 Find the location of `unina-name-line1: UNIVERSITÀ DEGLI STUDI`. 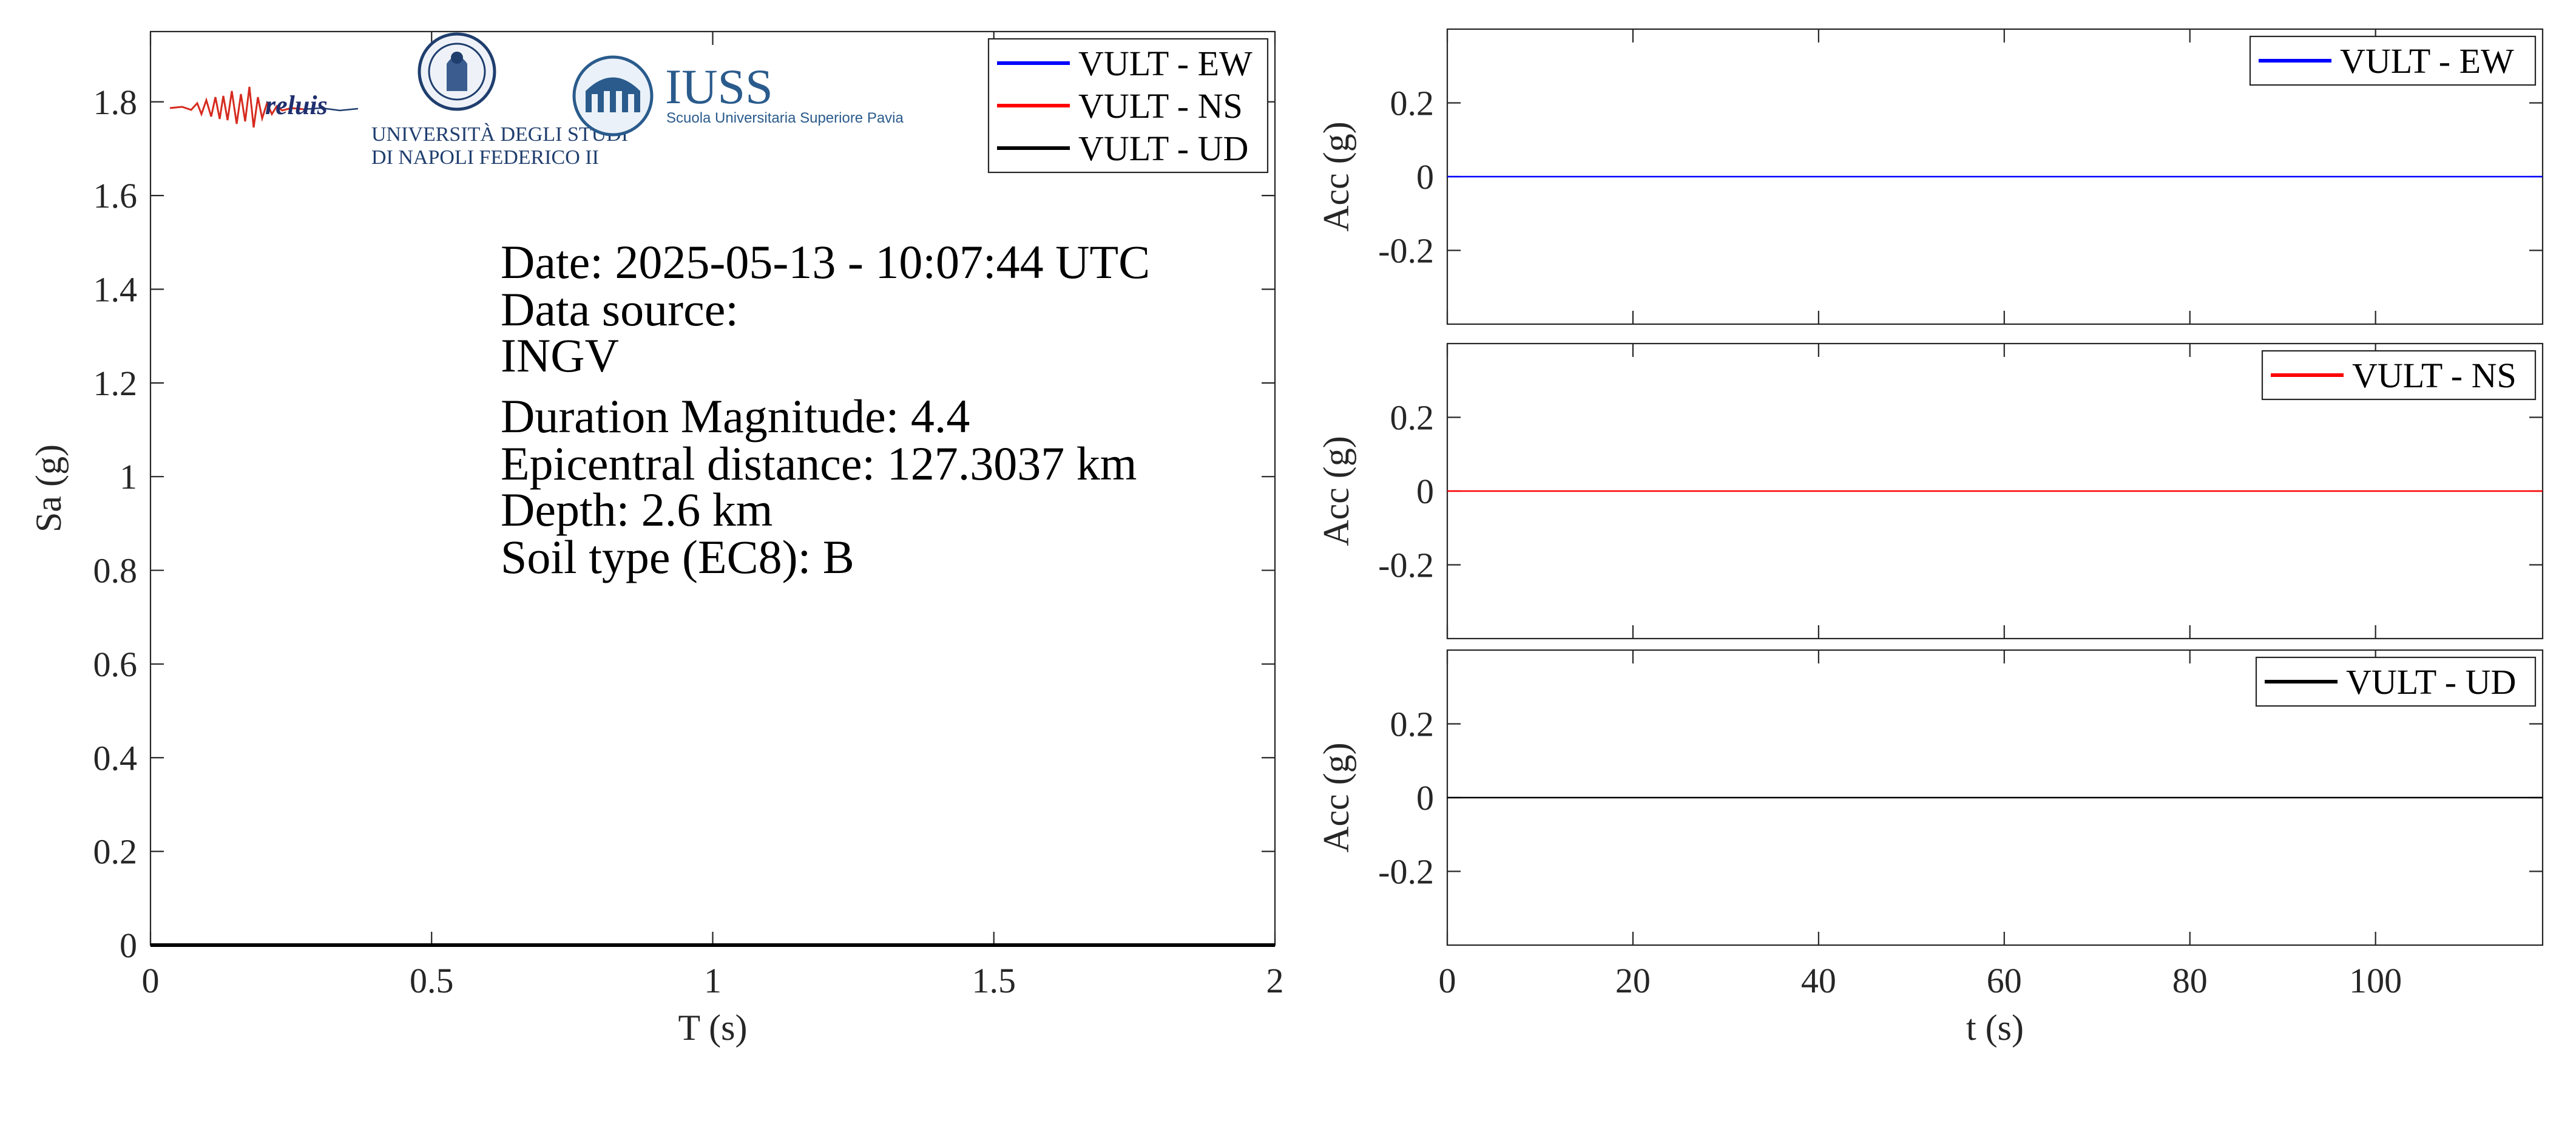

unina-name-line1: UNIVERSITÀ DEGLI STUDI is located at coordinates (499, 134).